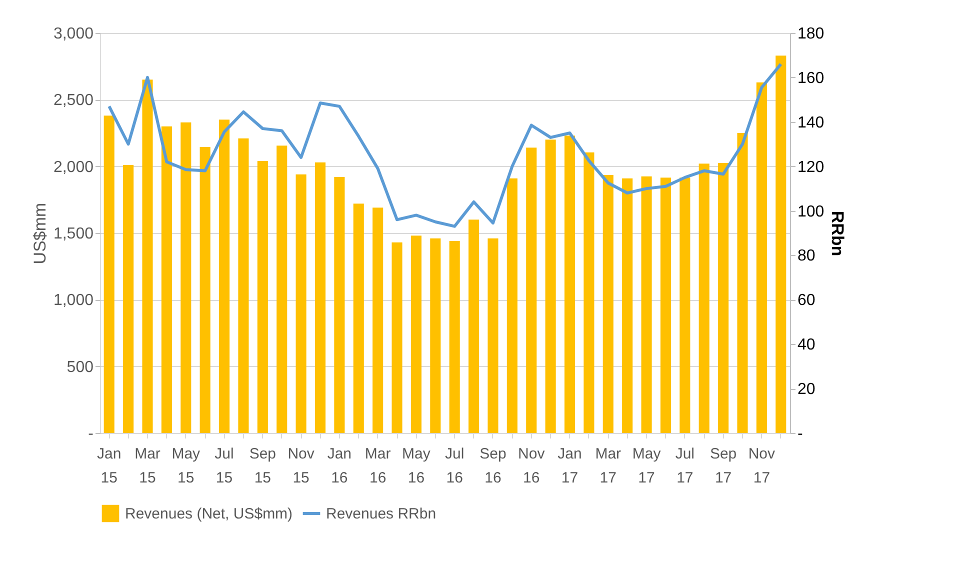 The width and height of the screenshot is (958, 562). Describe the element at coordinates (209, 514) in the screenshot. I see `legend-label: Revenues (Net, US$mm)` at that location.